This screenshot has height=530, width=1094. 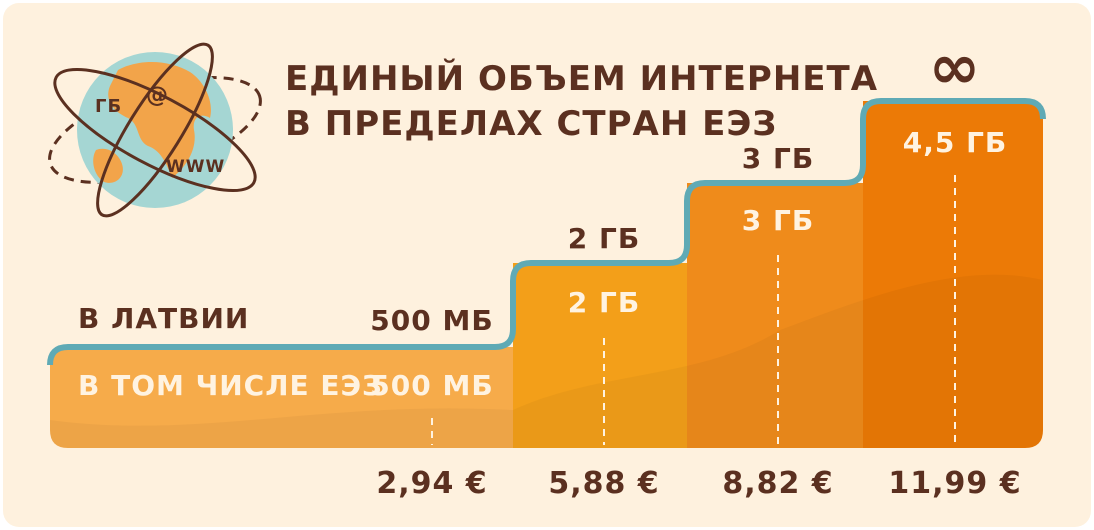 What do you see at coordinates (431, 320) in the screenshot?
I see `chart-label-latvia-1: 500 МБ` at bounding box center [431, 320].